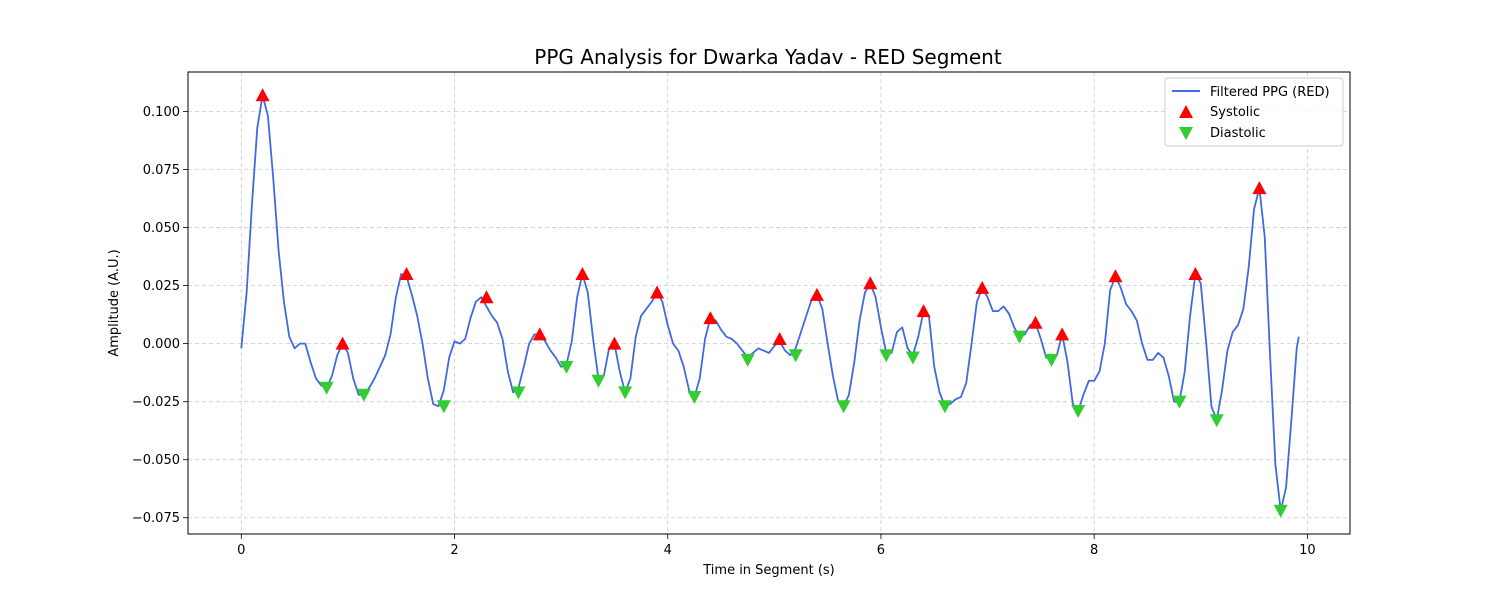 This screenshot has height=600, width=1500. What do you see at coordinates (1238, 133) in the screenshot?
I see `legend-label-diastolic: Diastolic` at bounding box center [1238, 133].